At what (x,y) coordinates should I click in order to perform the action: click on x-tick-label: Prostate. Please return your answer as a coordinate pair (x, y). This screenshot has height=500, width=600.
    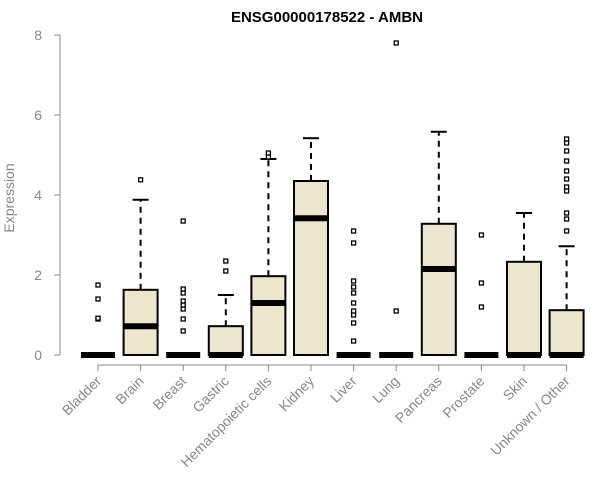
    Looking at the image, I should click on (463, 397).